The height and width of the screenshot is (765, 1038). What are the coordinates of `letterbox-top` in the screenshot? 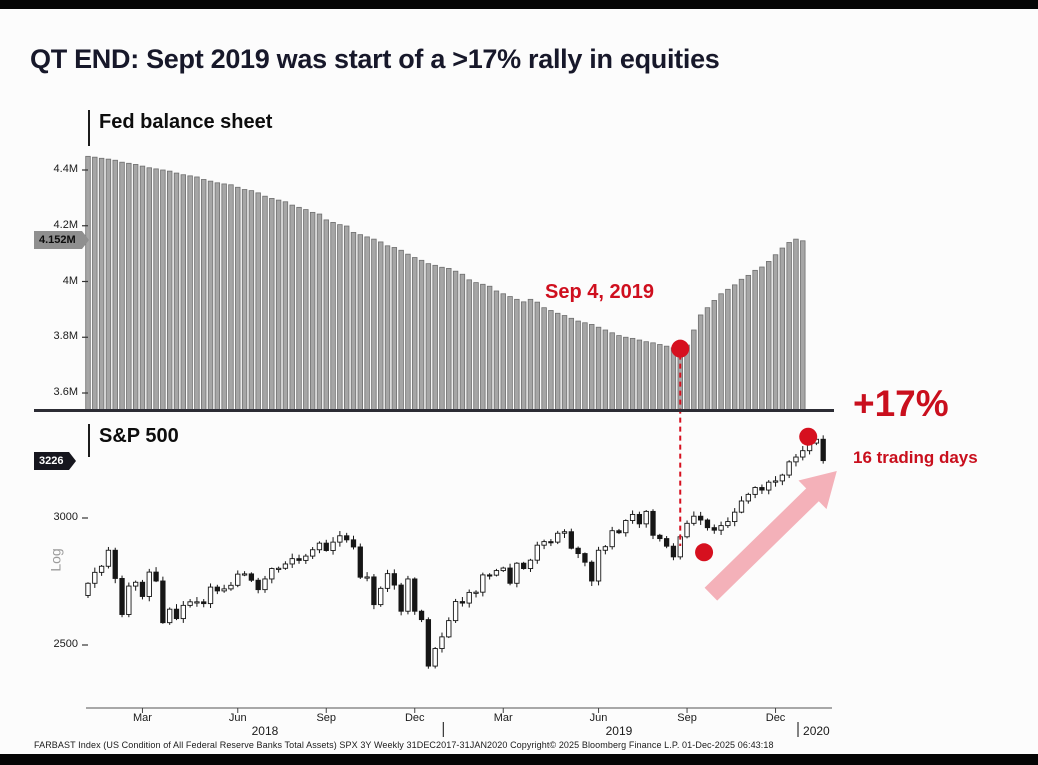 It's located at (519, 4).